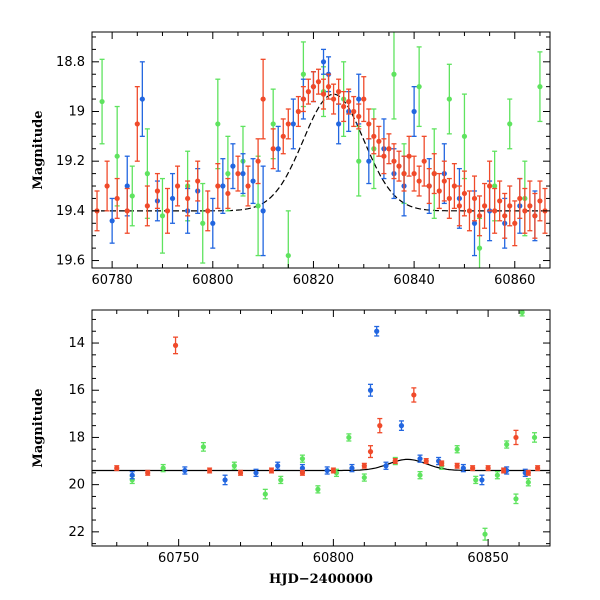  I want to click on x-tick-label: 60860, so click(514, 280).